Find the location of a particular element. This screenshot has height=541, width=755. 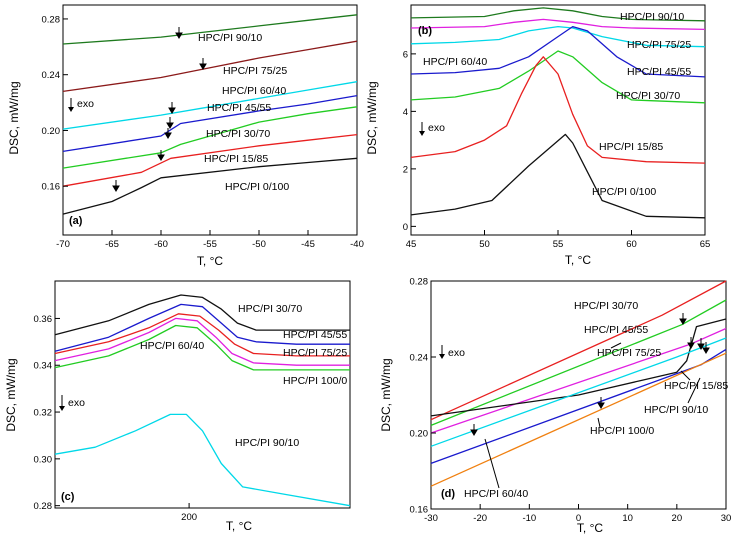

legend-label-a-15-85: HPC/PI 15/85 is located at coordinates (236, 159).